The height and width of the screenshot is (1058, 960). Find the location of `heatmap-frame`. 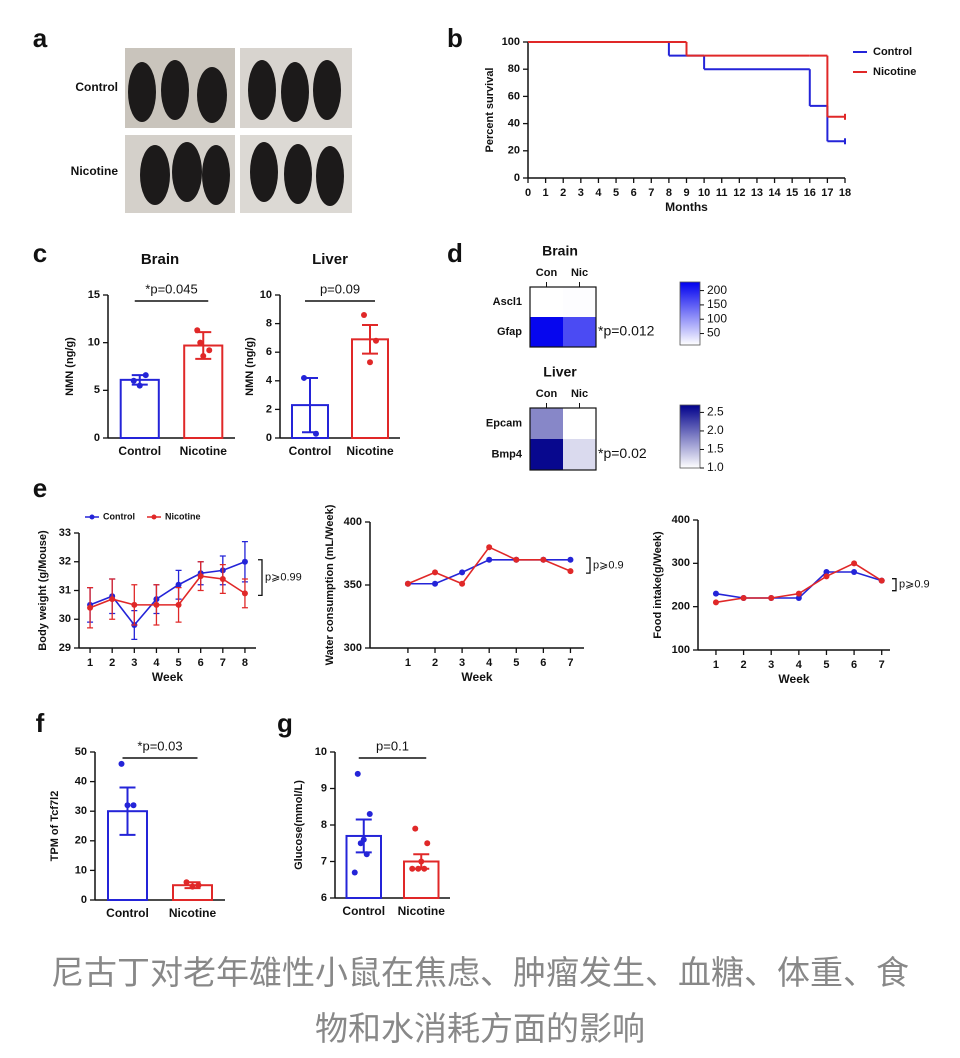

heatmap-frame is located at coordinates (563, 439).